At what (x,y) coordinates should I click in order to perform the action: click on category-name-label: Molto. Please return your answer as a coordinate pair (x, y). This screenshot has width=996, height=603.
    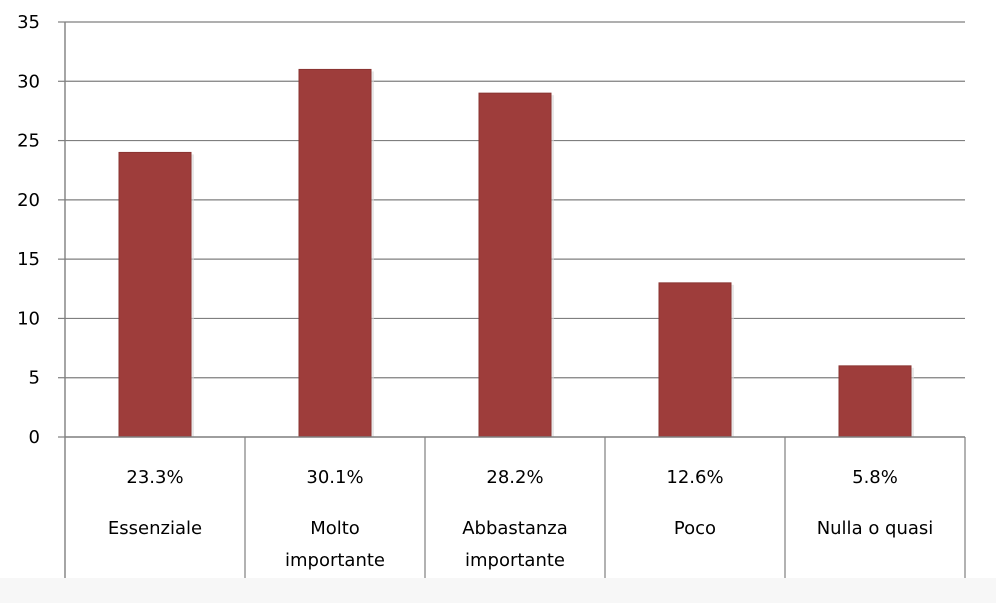
    Looking at the image, I should click on (335, 528).